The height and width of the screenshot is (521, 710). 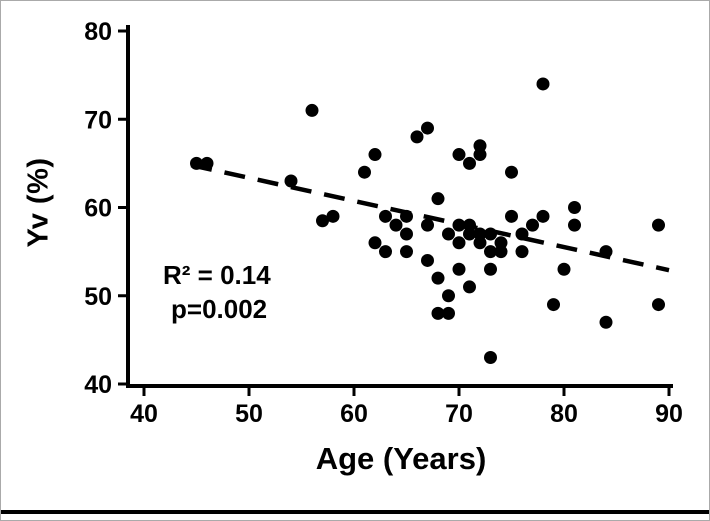 What do you see at coordinates (98, 32) in the screenshot?
I see `y-tick-label: 80` at bounding box center [98, 32].